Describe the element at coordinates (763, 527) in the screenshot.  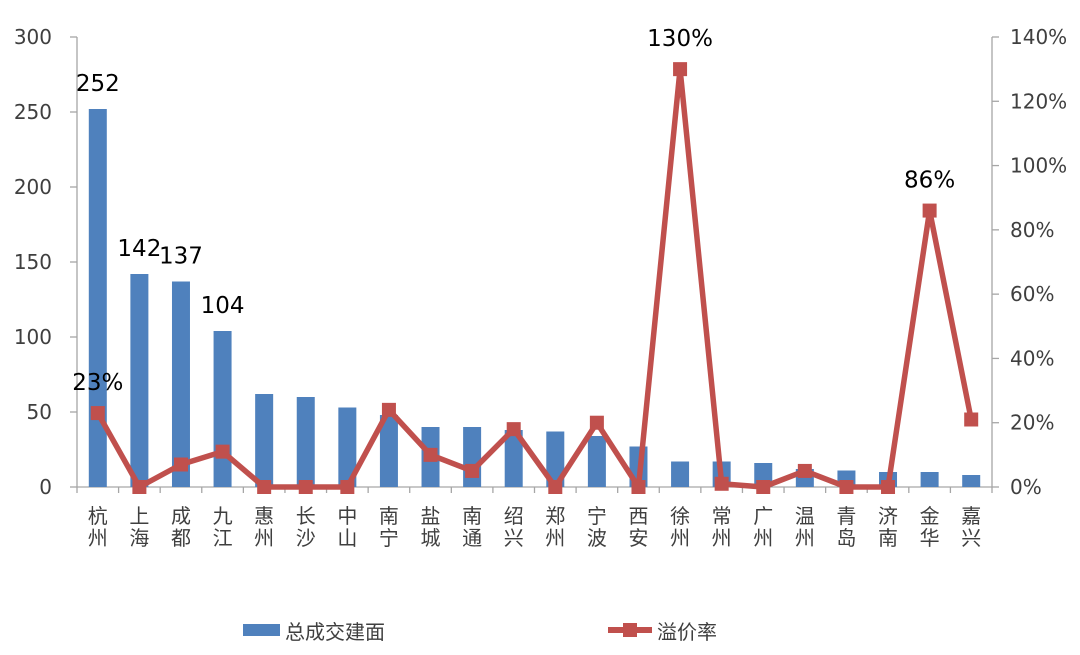
I see `x-axis-category-label: 广州` at that location.